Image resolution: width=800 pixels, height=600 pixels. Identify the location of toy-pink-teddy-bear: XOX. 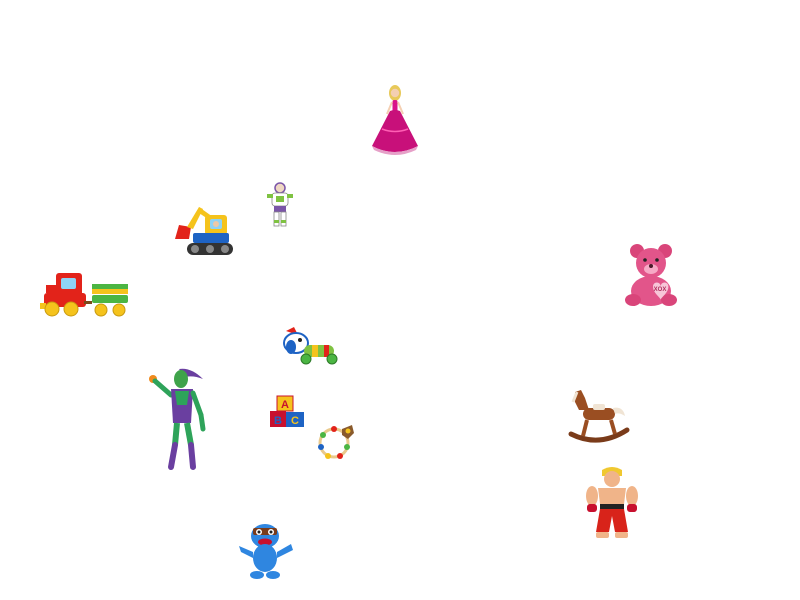
(653, 275).